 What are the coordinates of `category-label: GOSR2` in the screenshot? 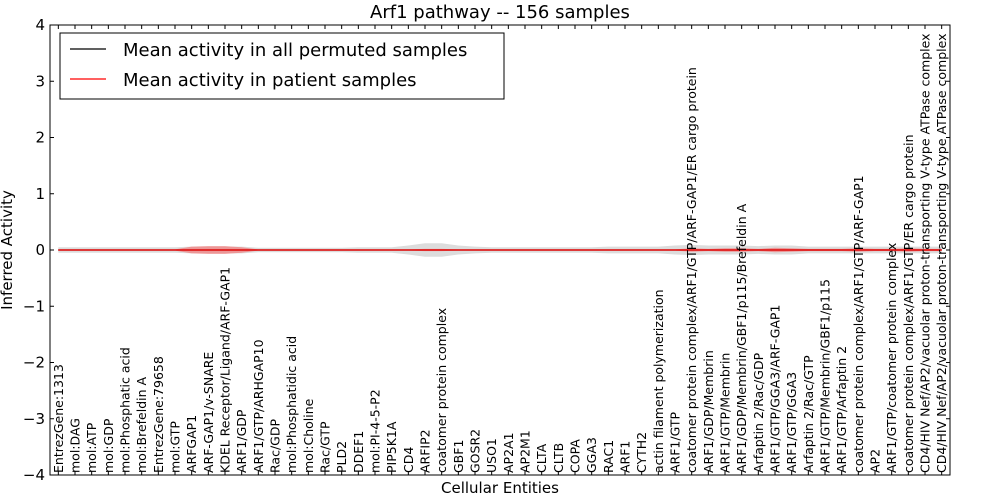 It's located at (475, 451).